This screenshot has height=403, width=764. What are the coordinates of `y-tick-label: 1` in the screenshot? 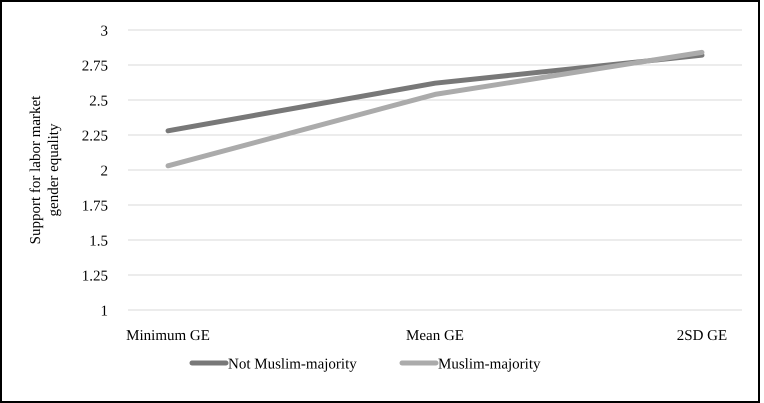 It's located at (104, 311).